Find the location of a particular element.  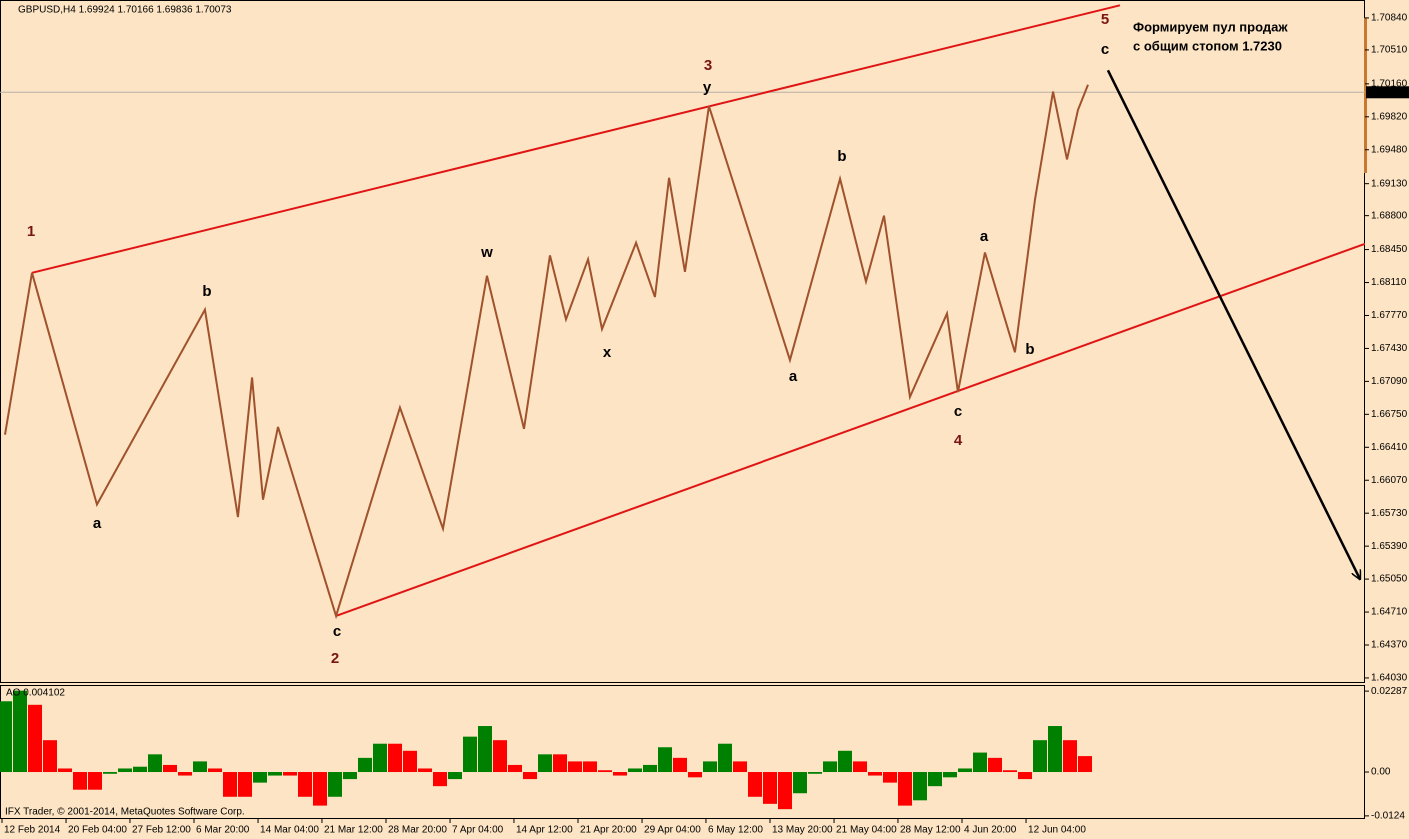

x-tick-label: 12 Jun 04:00 is located at coordinates (1057, 830).